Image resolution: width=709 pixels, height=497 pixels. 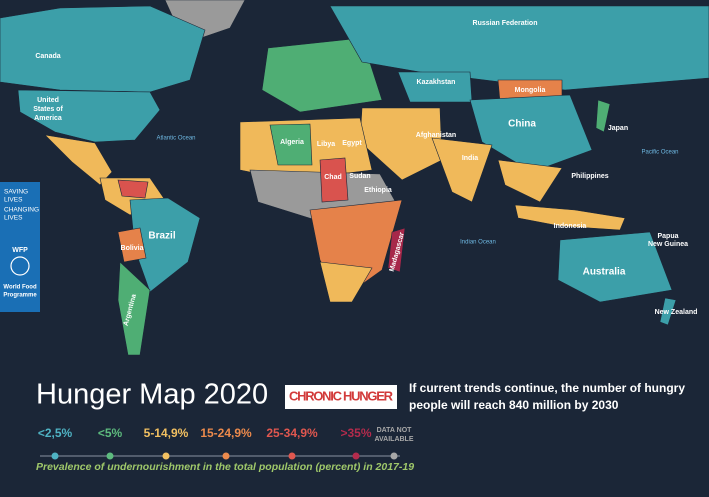 What do you see at coordinates (668, 244) in the screenshot?
I see `country-label: New Guinea` at bounding box center [668, 244].